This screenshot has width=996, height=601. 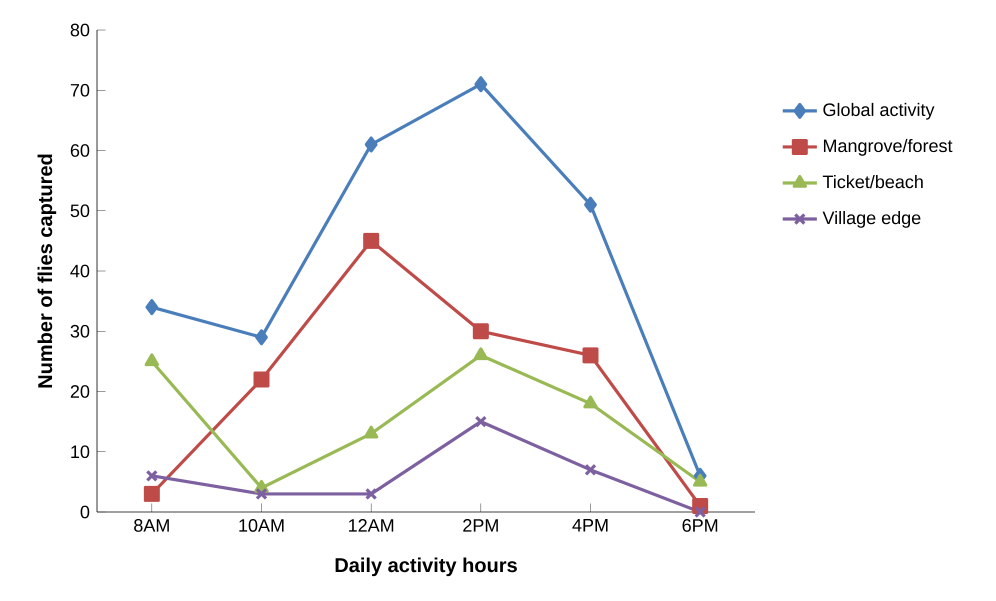 I want to click on y-tick-label: 60, so click(x=80, y=150).